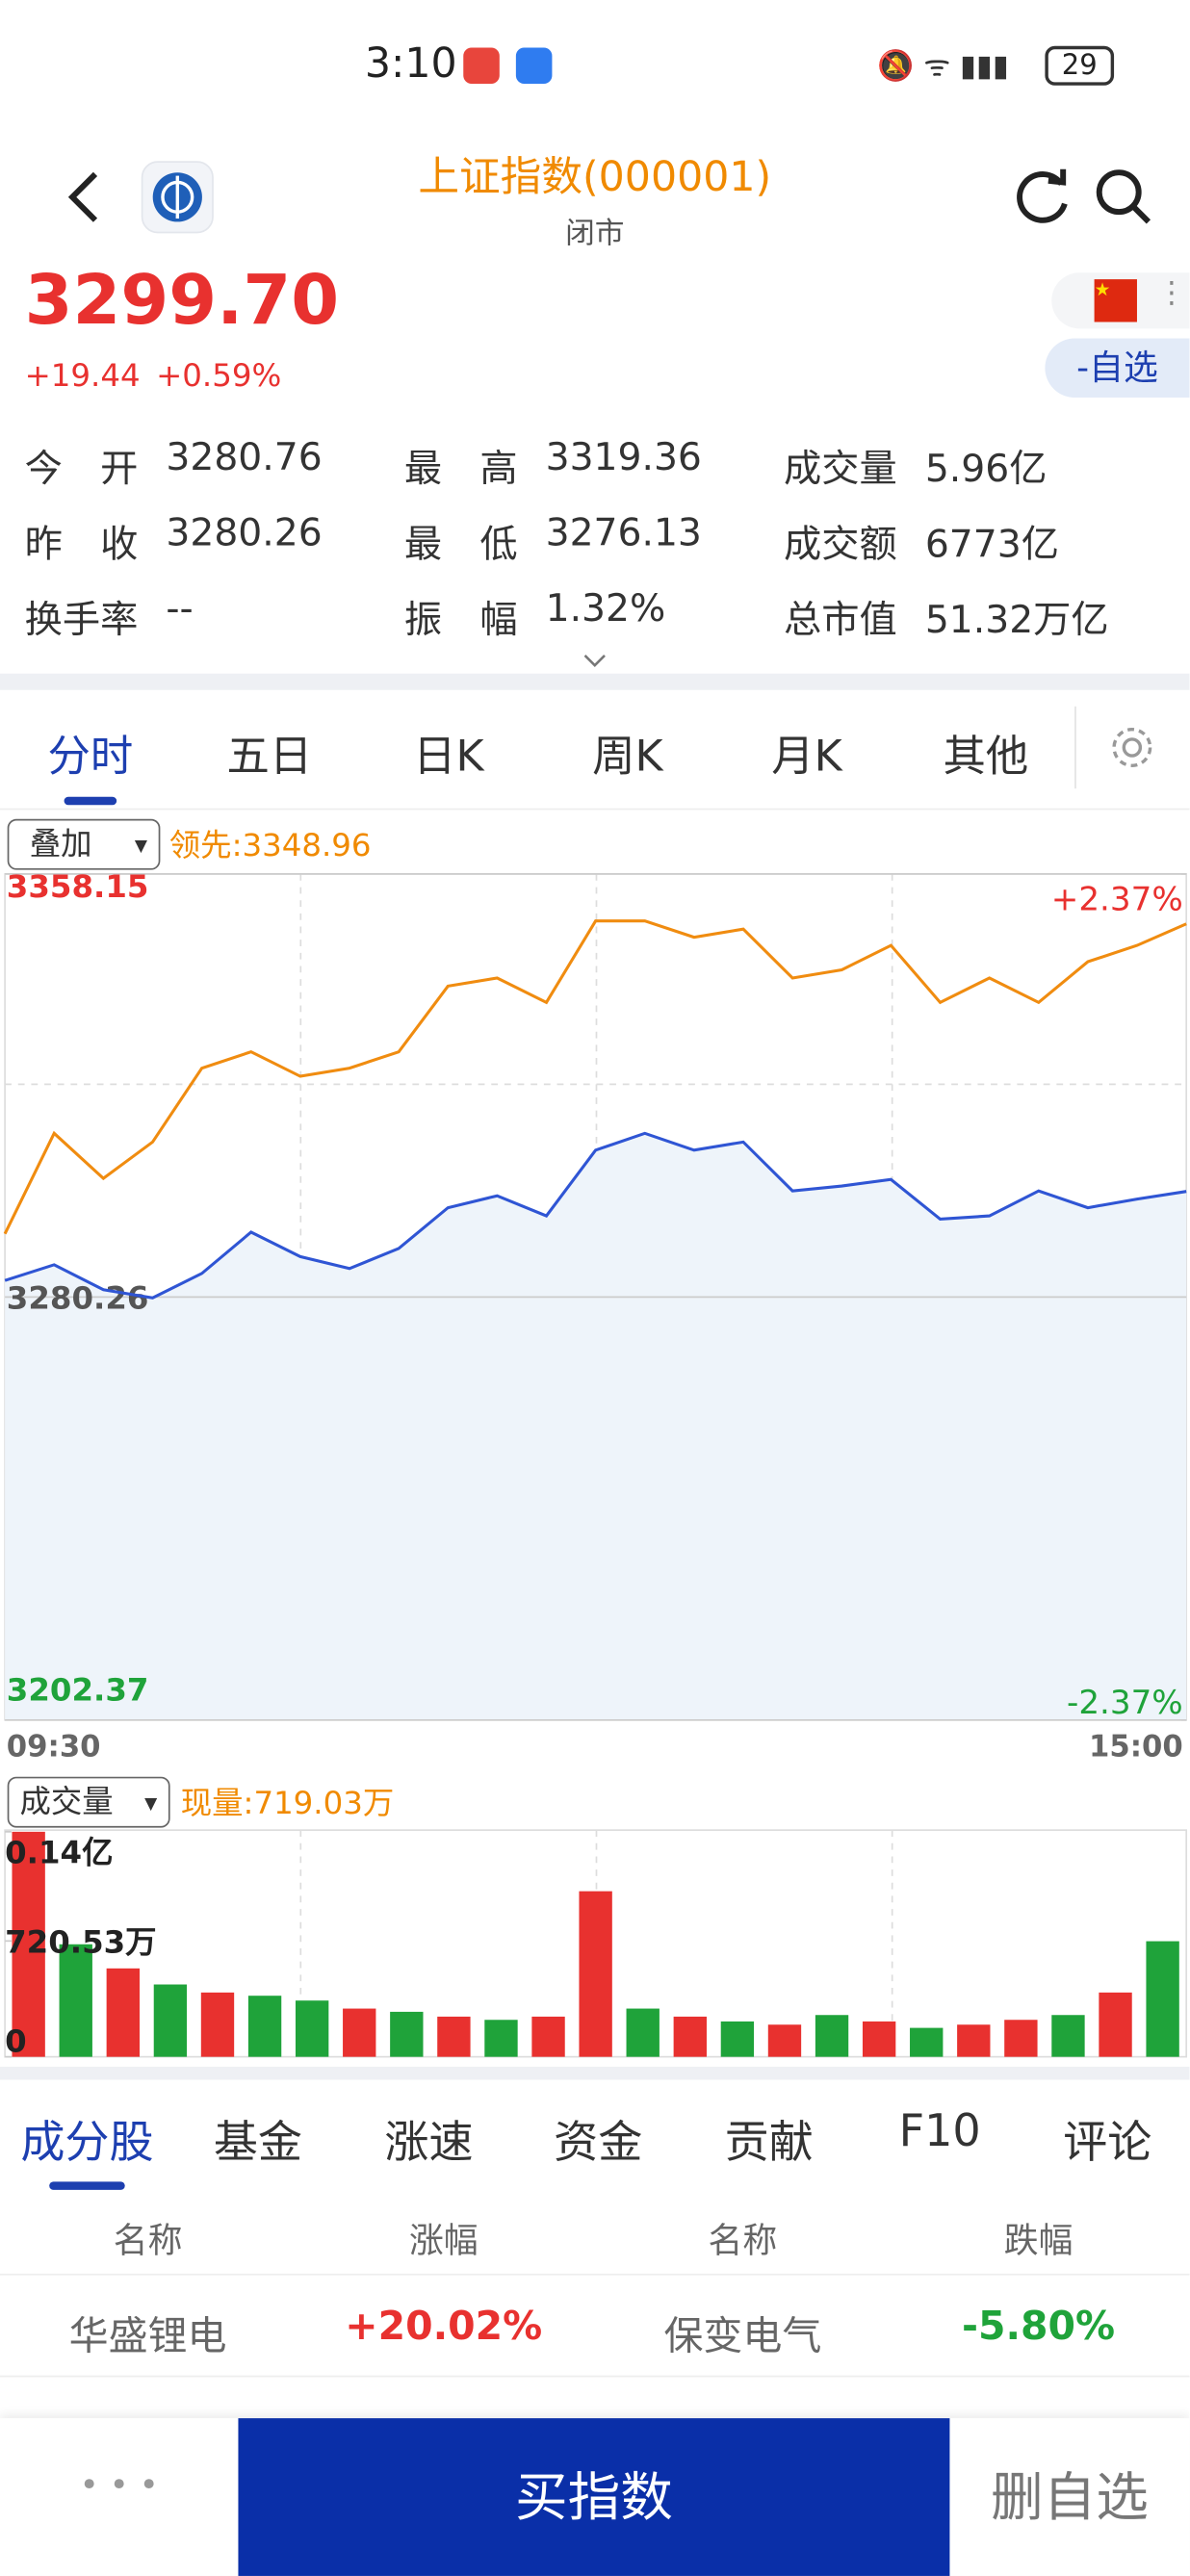  Describe the element at coordinates (81, 1942) in the screenshot. I see `y-tick-label: 720.53万` at that location.